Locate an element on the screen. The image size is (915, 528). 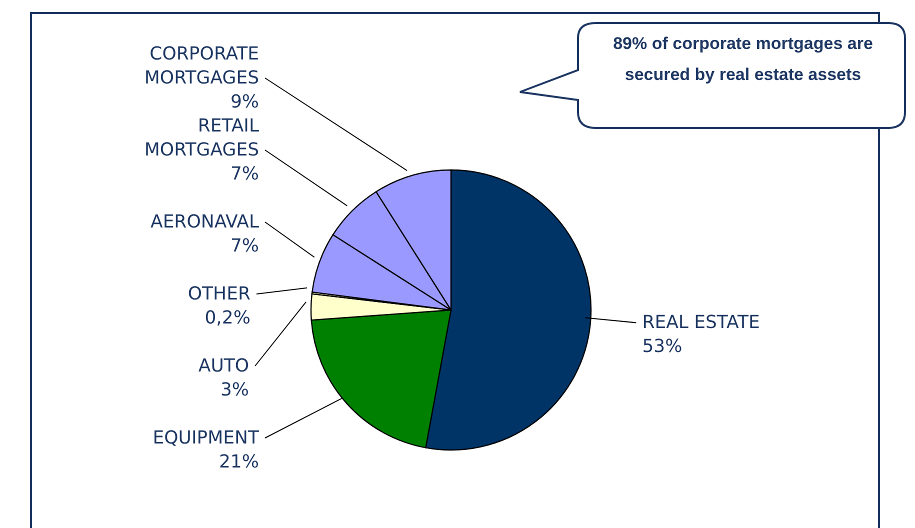
slice-label: REAL ESTATE is located at coordinates (701, 323).